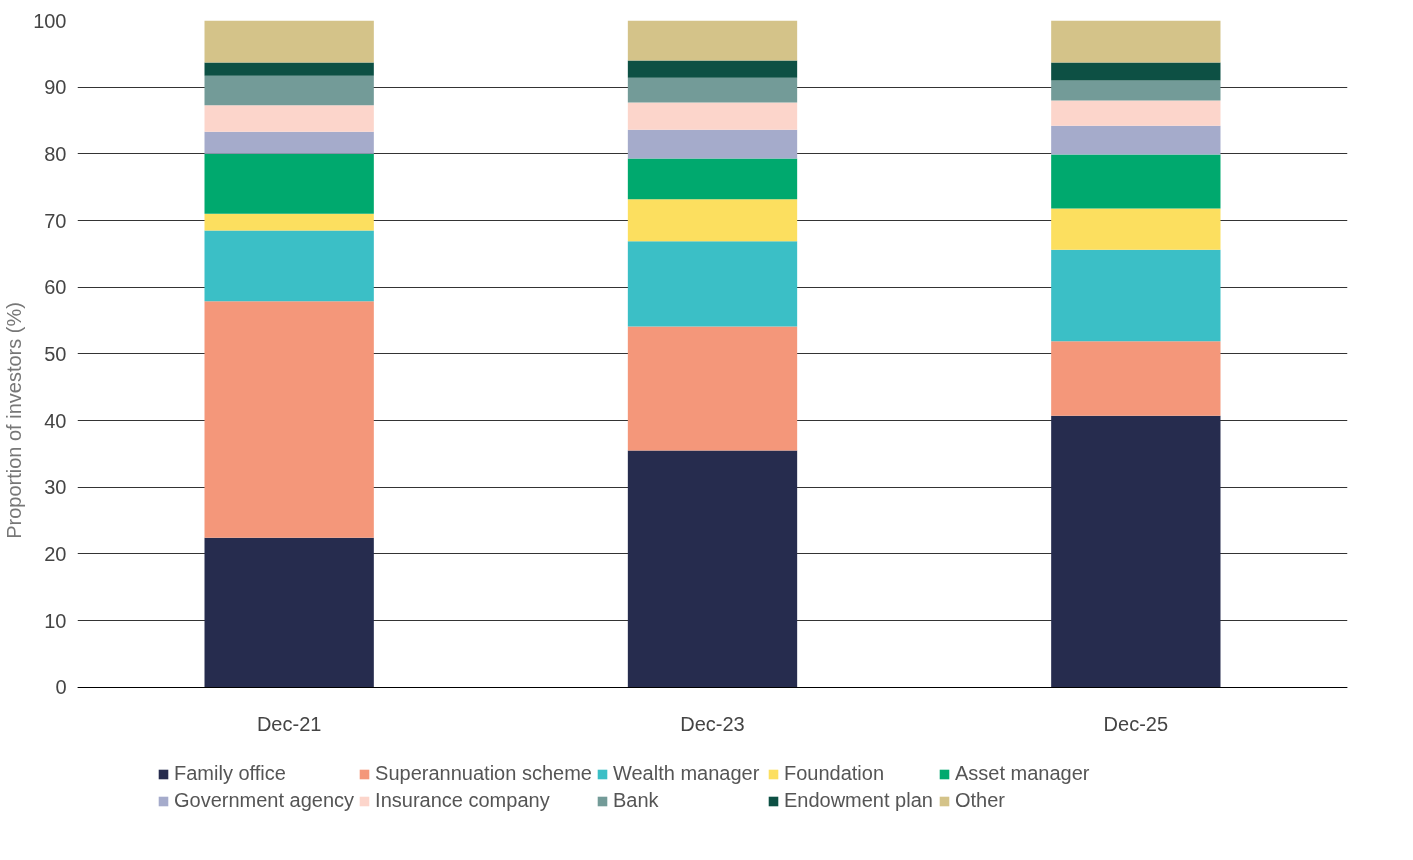  I want to click on legend-label: Insurance company, so click(462, 800).